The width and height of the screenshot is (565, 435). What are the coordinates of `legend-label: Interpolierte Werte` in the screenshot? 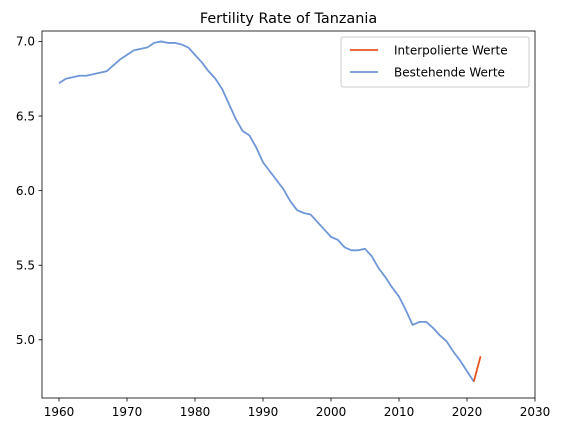 It's located at (451, 50).